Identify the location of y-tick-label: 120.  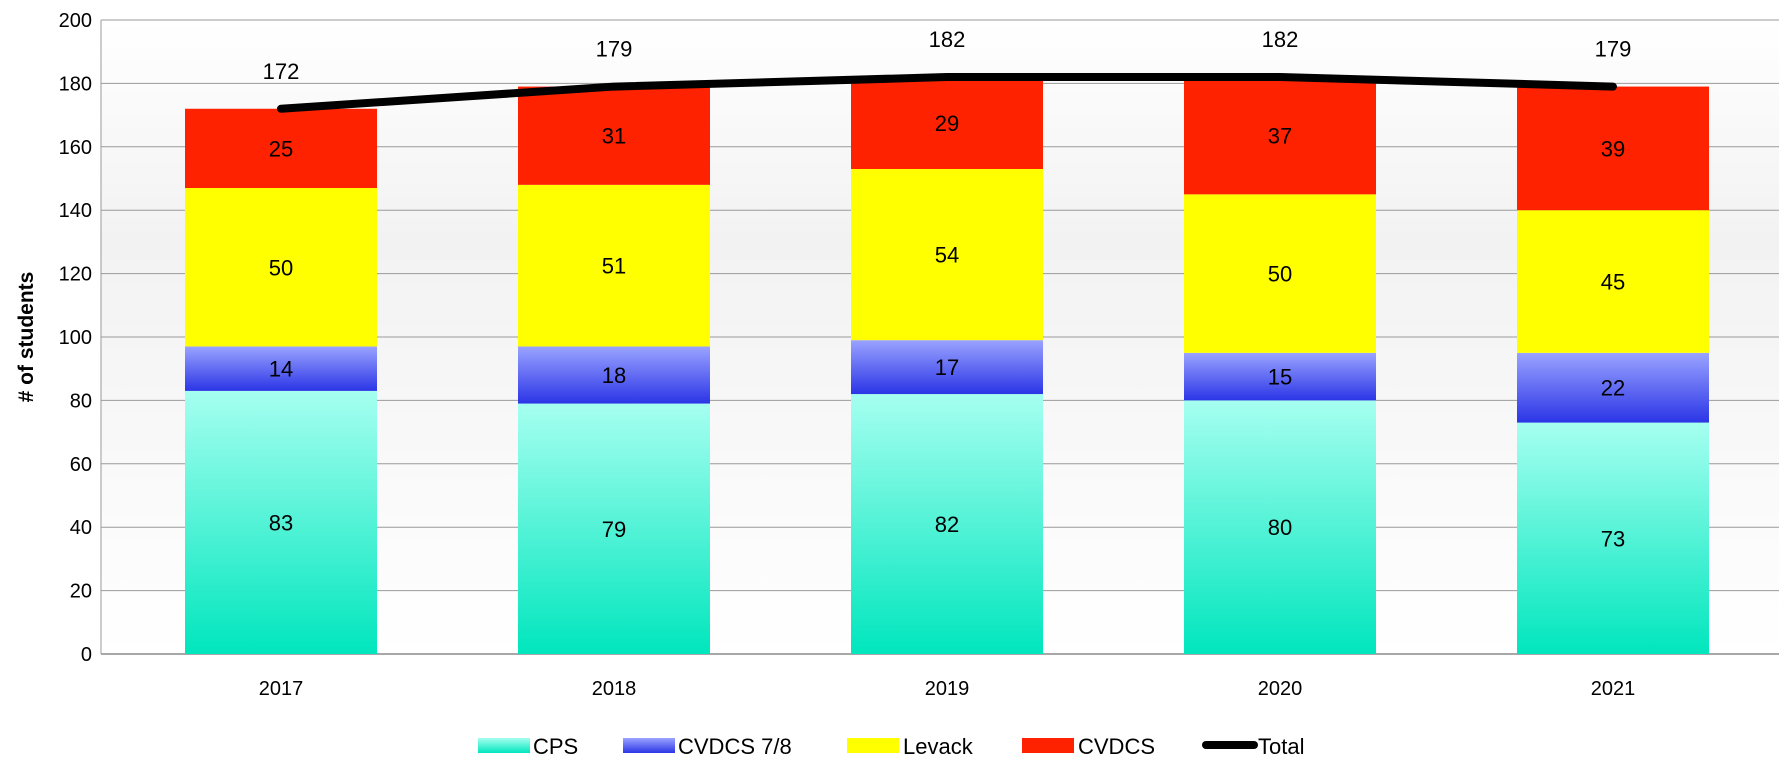
(75, 275).